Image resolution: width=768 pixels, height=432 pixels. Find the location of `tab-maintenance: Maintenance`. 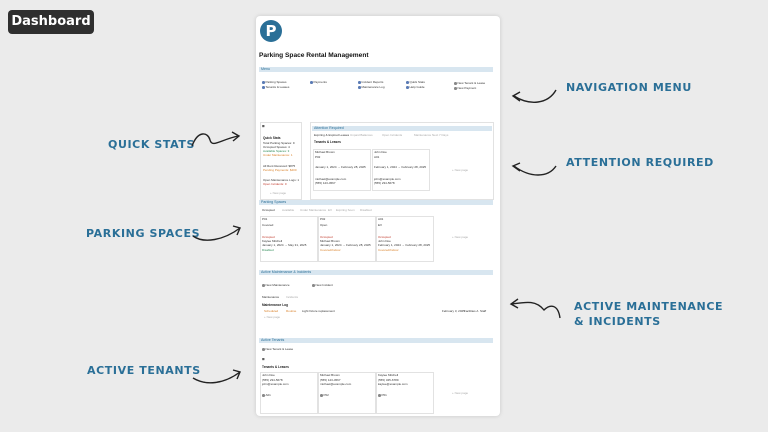

tab-maintenance: Maintenance is located at coordinates (271, 297).